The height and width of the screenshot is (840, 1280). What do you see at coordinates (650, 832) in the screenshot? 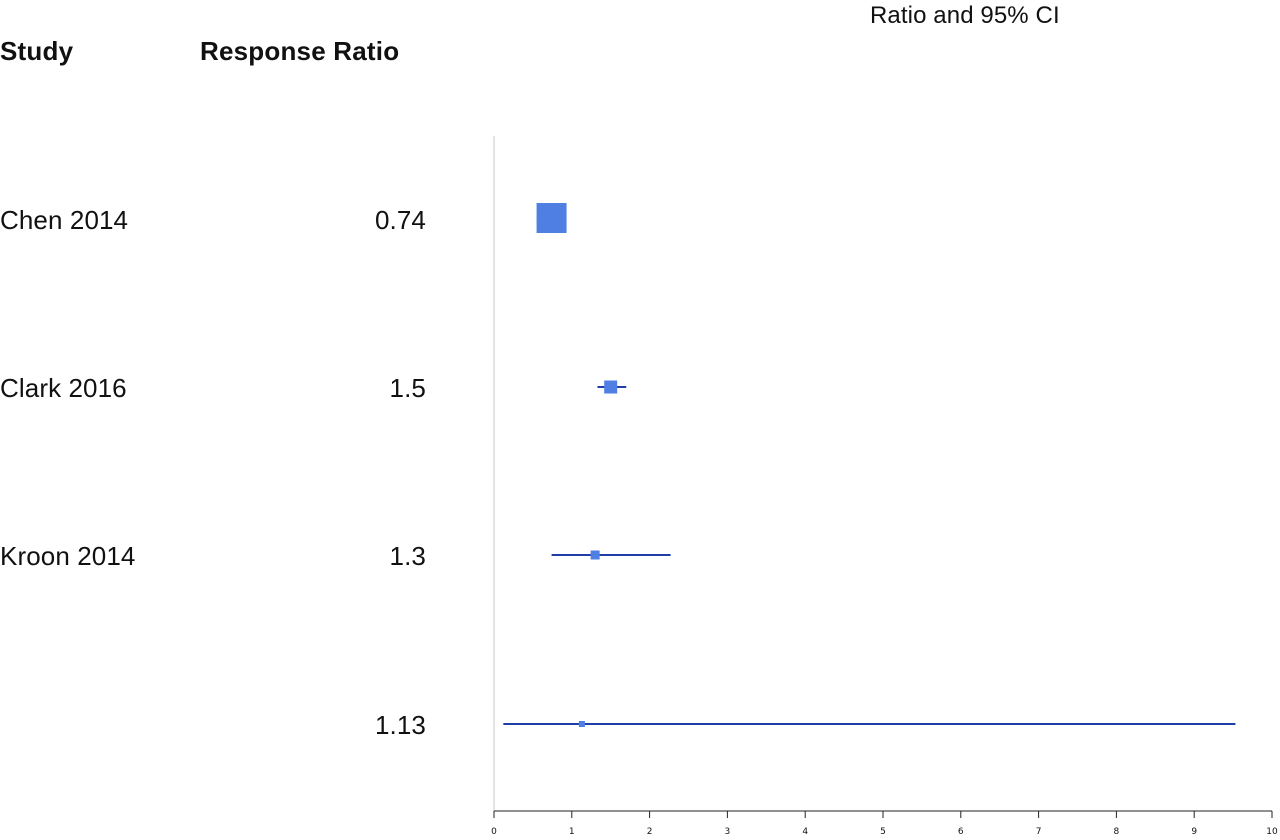
I see `x-tick-label-2: 2` at bounding box center [650, 832].